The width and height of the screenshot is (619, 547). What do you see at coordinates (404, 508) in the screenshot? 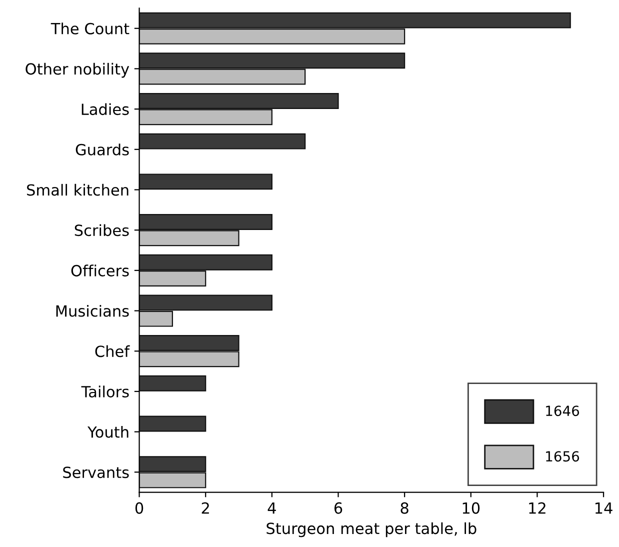
I see `x-tick-label: 8` at bounding box center [404, 508].